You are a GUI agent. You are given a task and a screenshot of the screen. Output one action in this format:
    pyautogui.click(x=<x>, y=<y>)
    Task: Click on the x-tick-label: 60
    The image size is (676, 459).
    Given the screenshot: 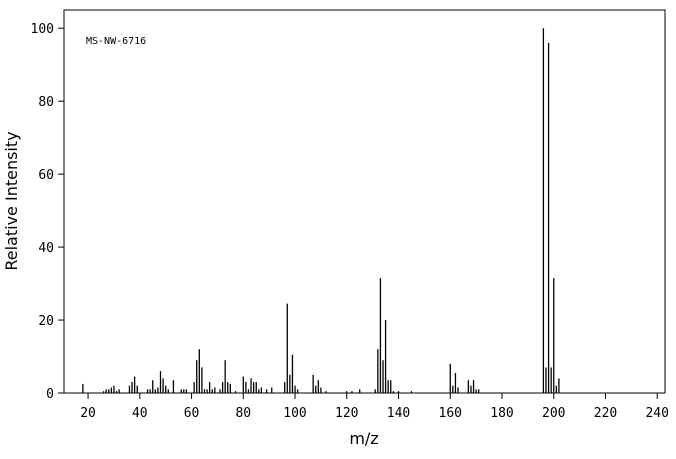 What is the action you would take?
    pyautogui.click(x=192, y=413)
    